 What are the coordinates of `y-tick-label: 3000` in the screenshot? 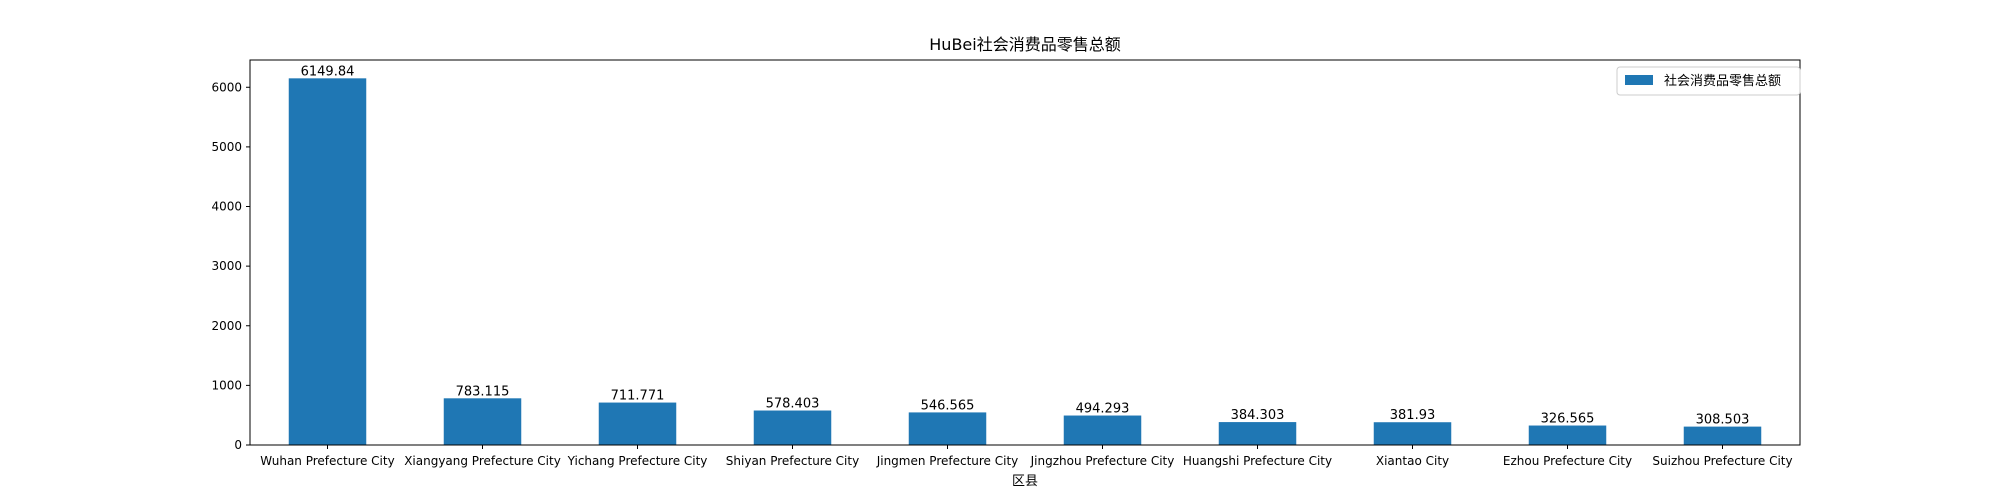 It's located at (226, 266).